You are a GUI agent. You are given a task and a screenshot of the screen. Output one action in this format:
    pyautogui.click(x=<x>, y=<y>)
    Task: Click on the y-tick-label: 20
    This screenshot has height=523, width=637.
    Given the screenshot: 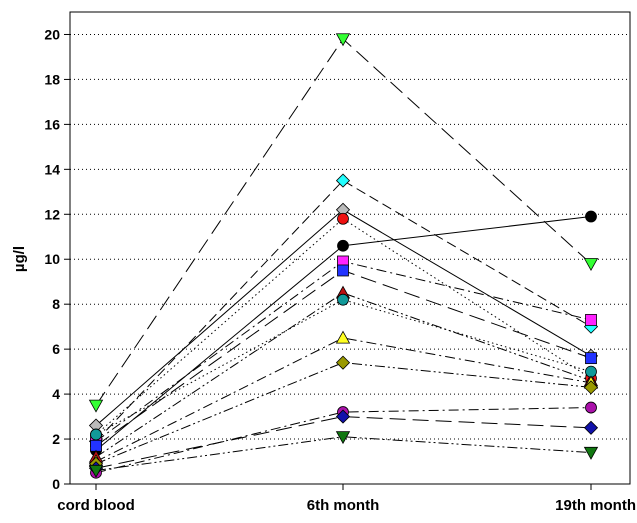 What is the action you would take?
    pyautogui.click(x=52, y=34)
    